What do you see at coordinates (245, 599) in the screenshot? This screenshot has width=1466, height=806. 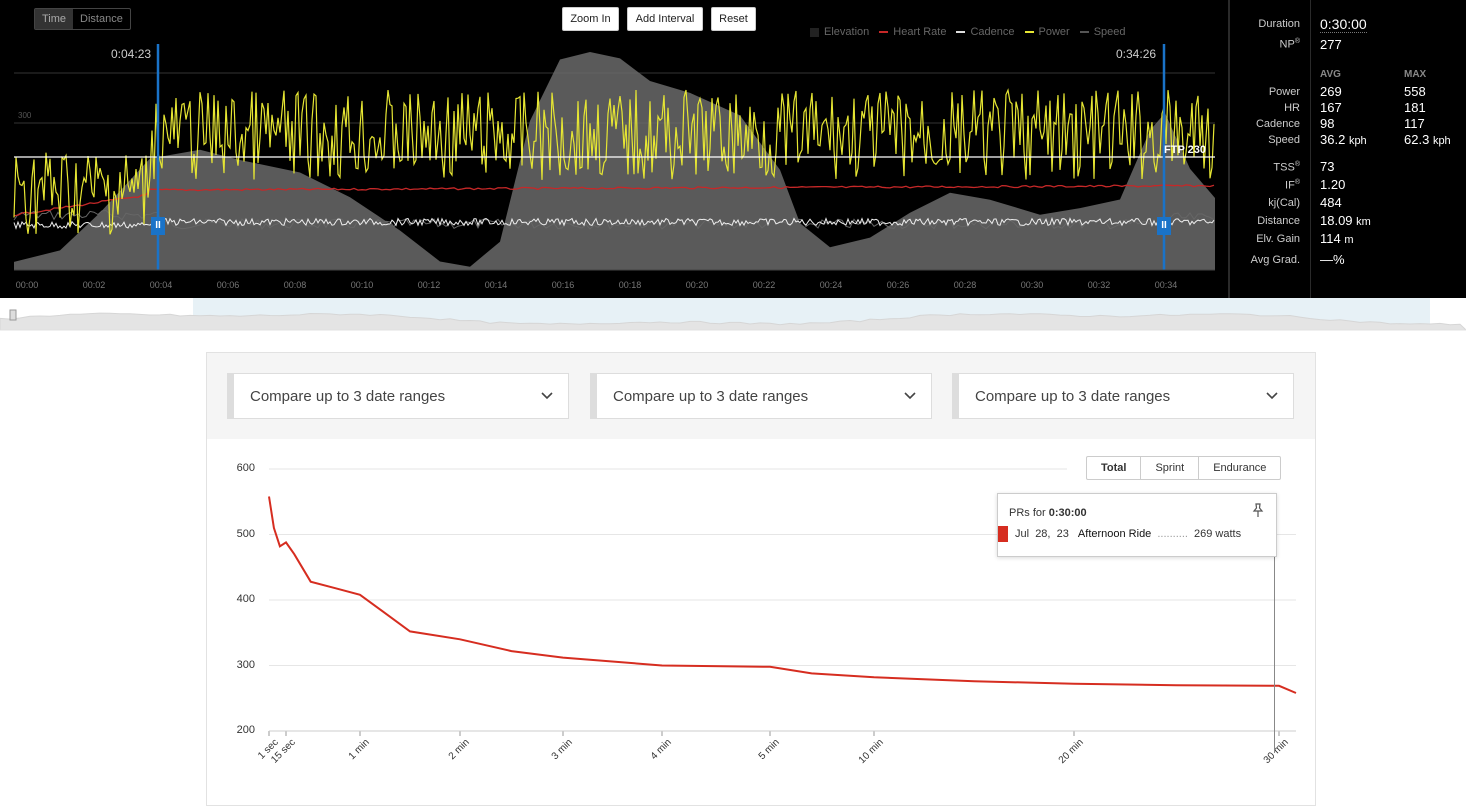 I see `y-tick-label: 400` at bounding box center [245, 599].